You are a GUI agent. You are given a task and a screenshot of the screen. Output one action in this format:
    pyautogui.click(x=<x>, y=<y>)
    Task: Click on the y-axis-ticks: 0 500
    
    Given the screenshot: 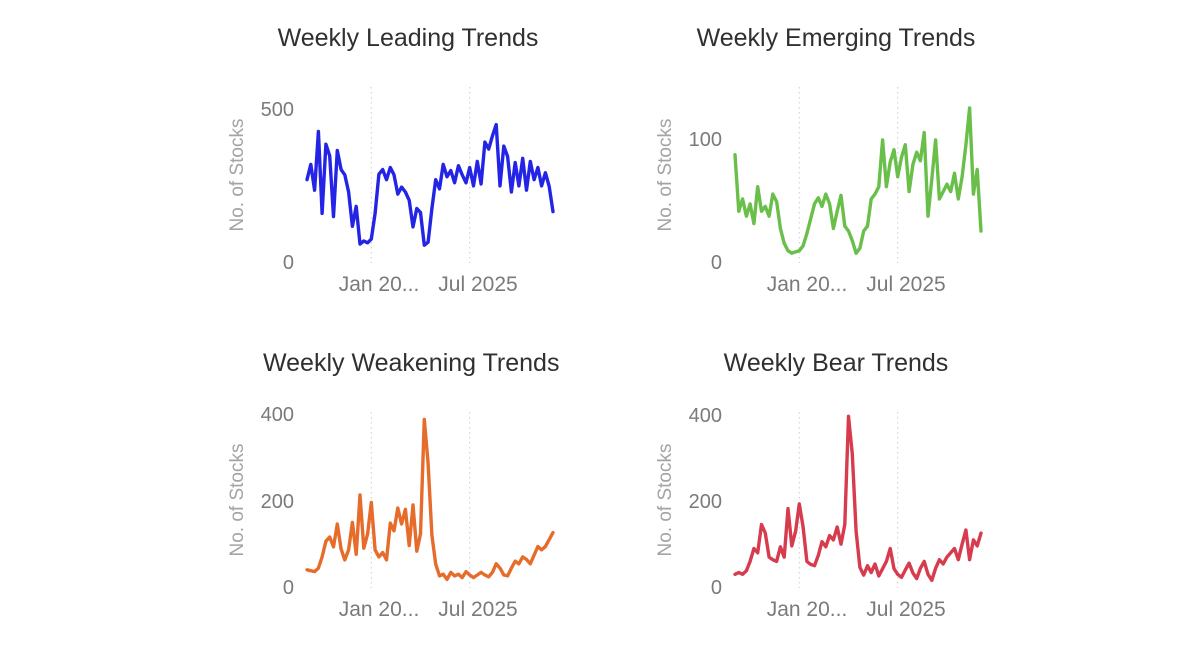 What is the action you would take?
    pyautogui.click(x=279, y=180)
    